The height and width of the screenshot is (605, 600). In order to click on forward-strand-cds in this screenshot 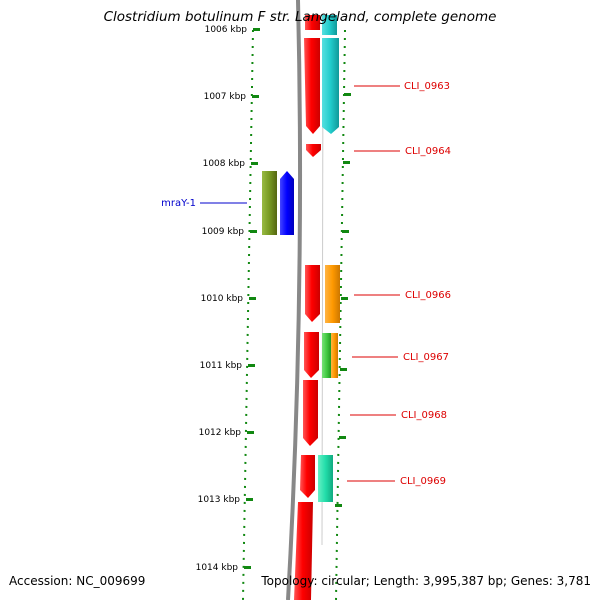, I will do `click(307, 307)`.